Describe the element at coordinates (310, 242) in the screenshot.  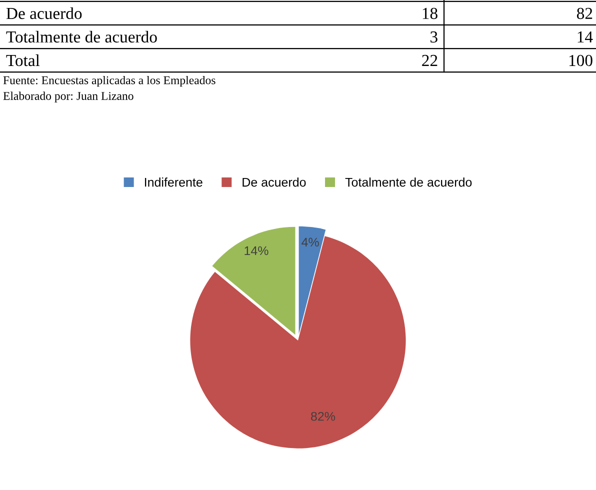
I see `data-label: 4%` at that location.